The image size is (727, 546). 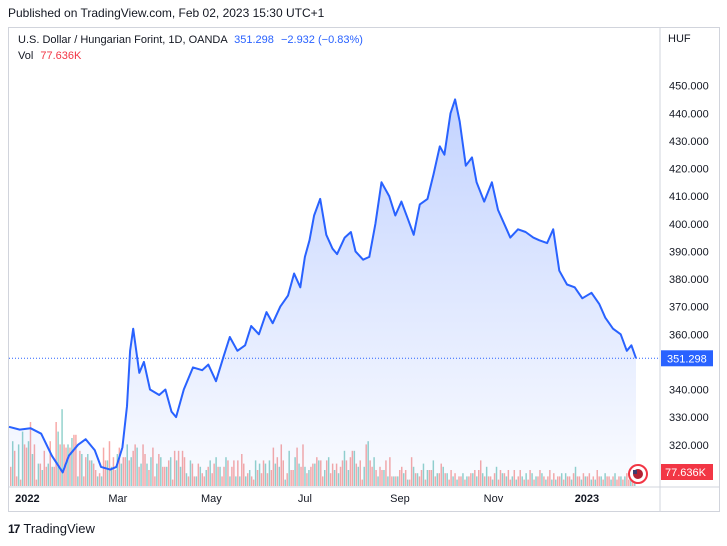 I want to click on y-tick-label: 380.000, so click(x=689, y=280).